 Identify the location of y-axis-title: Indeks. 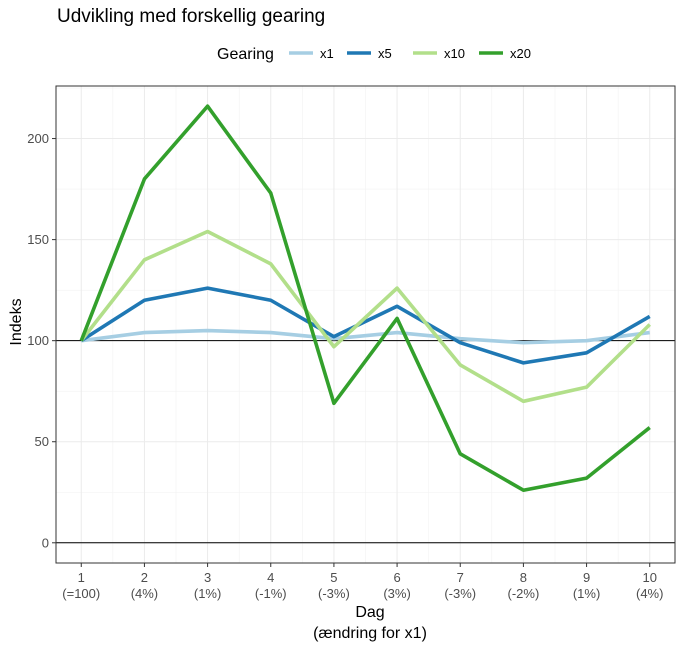
(16, 321).